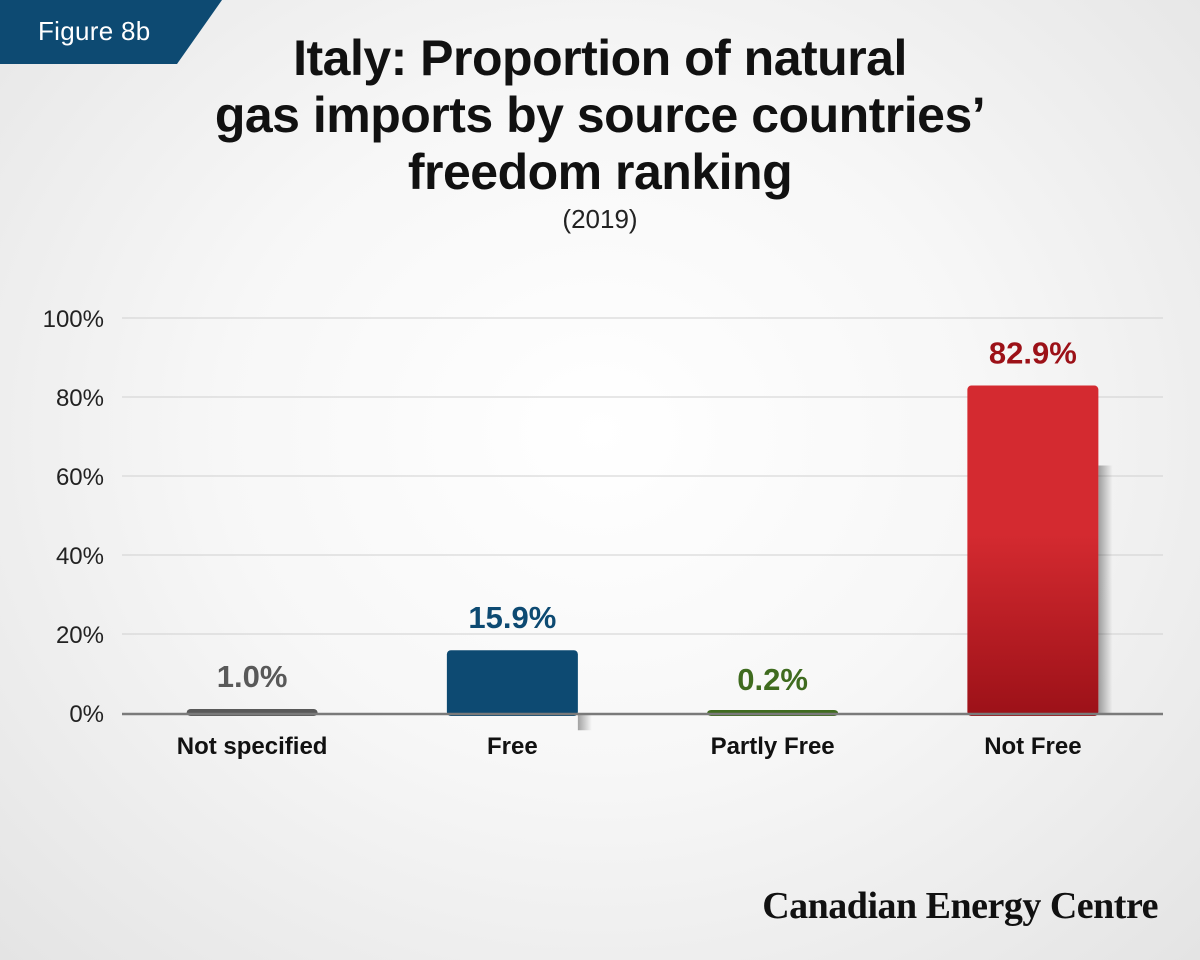 Image resolution: width=1200 pixels, height=960 pixels. I want to click on figure-badge: Figure 8b, so click(111, 32).